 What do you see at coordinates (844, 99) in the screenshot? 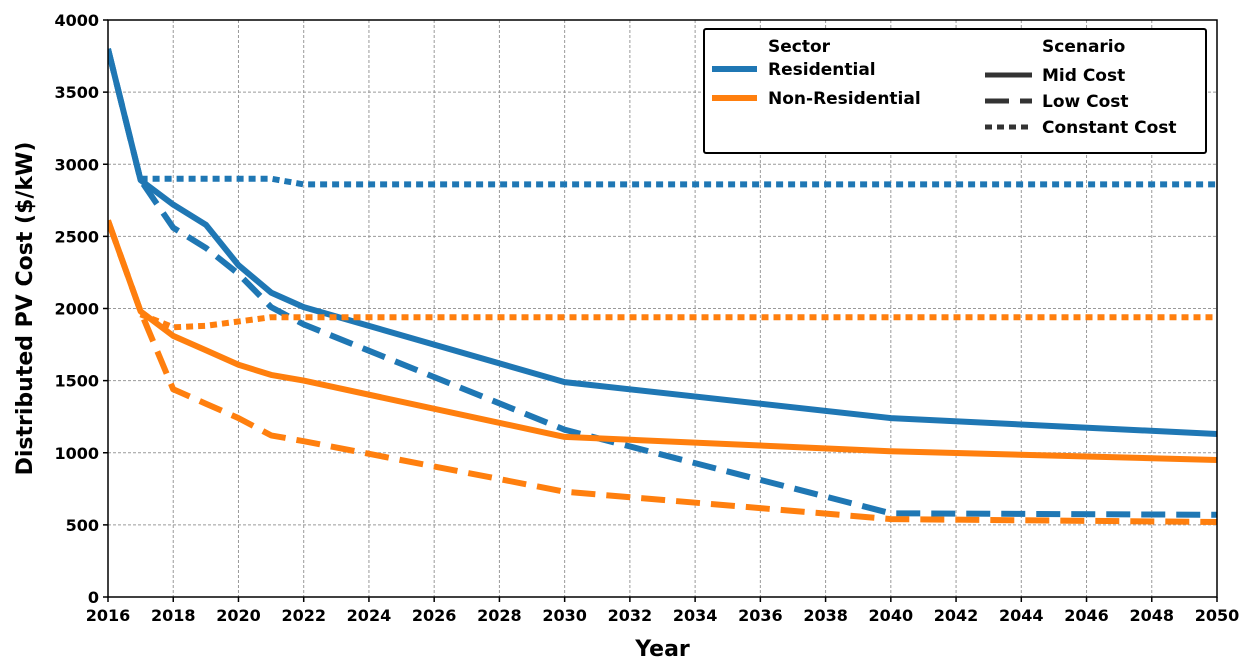
I see `legend-label: Non-Residential` at bounding box center [844, 99].